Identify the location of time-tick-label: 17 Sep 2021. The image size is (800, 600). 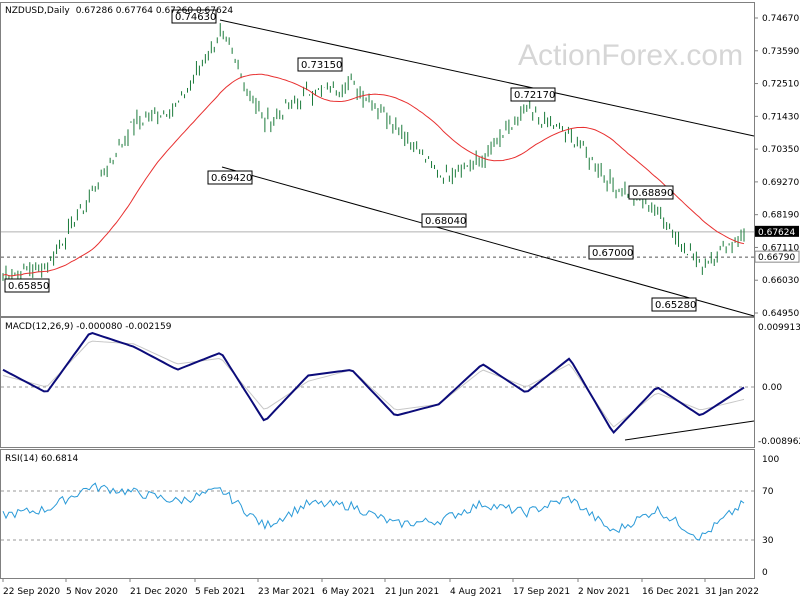
(541, 592).